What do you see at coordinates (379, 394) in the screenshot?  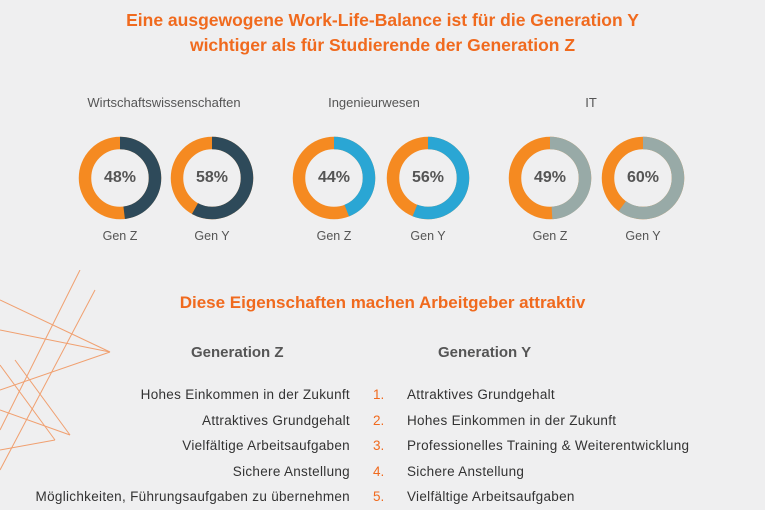 I see `rank-number-1: 1.` at bounding box center [379, 394].